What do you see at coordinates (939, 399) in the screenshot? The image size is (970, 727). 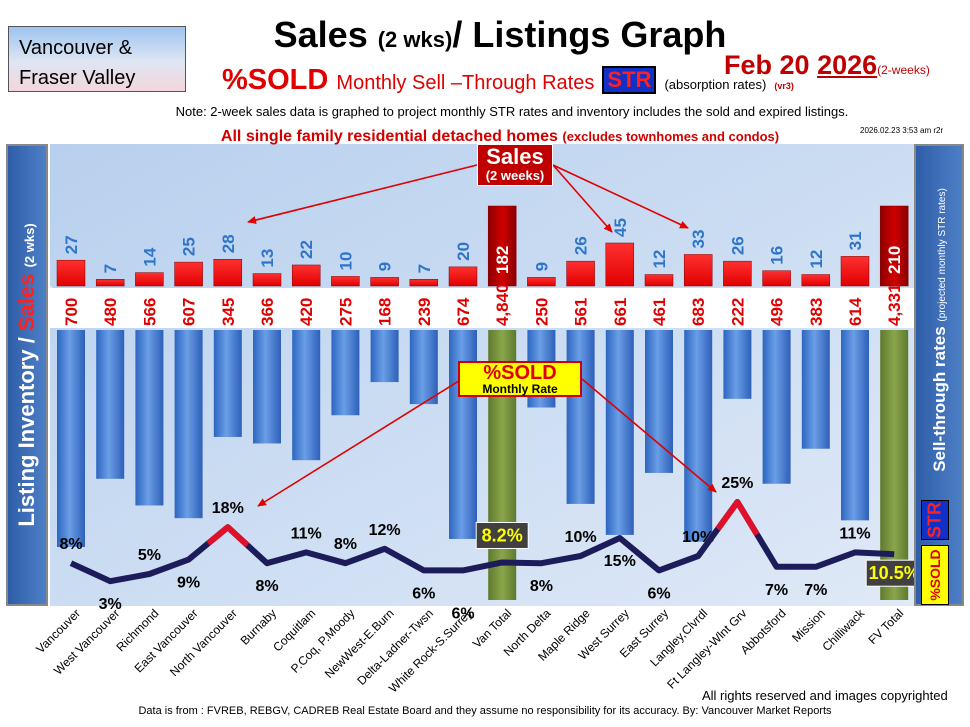 I see `right-axis-main: Sell-through rates` at bounding box center [939, 399].